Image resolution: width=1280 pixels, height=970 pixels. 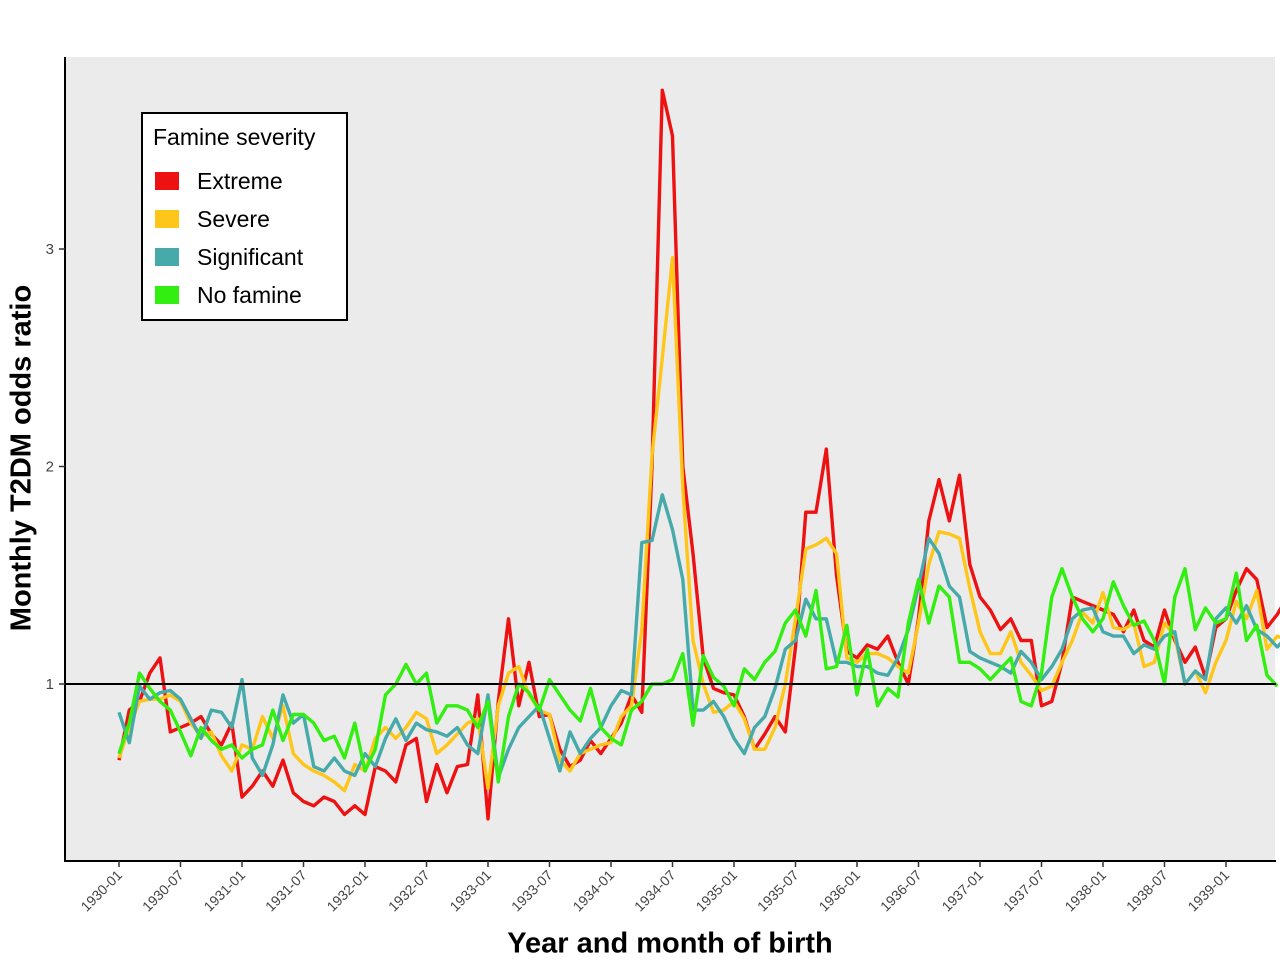 I want to click on y-ticks: 1 2 3, so click(x=55, y=467).